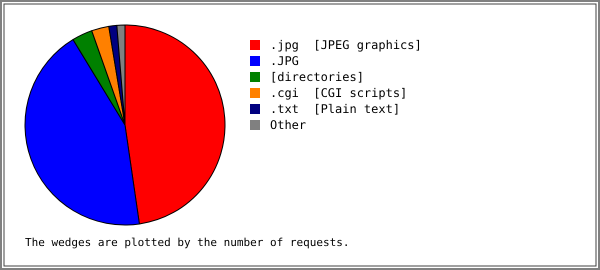  Describe the element at coordinates (288, 125) in the screenshot. I see `legend-label: Other` at that location.